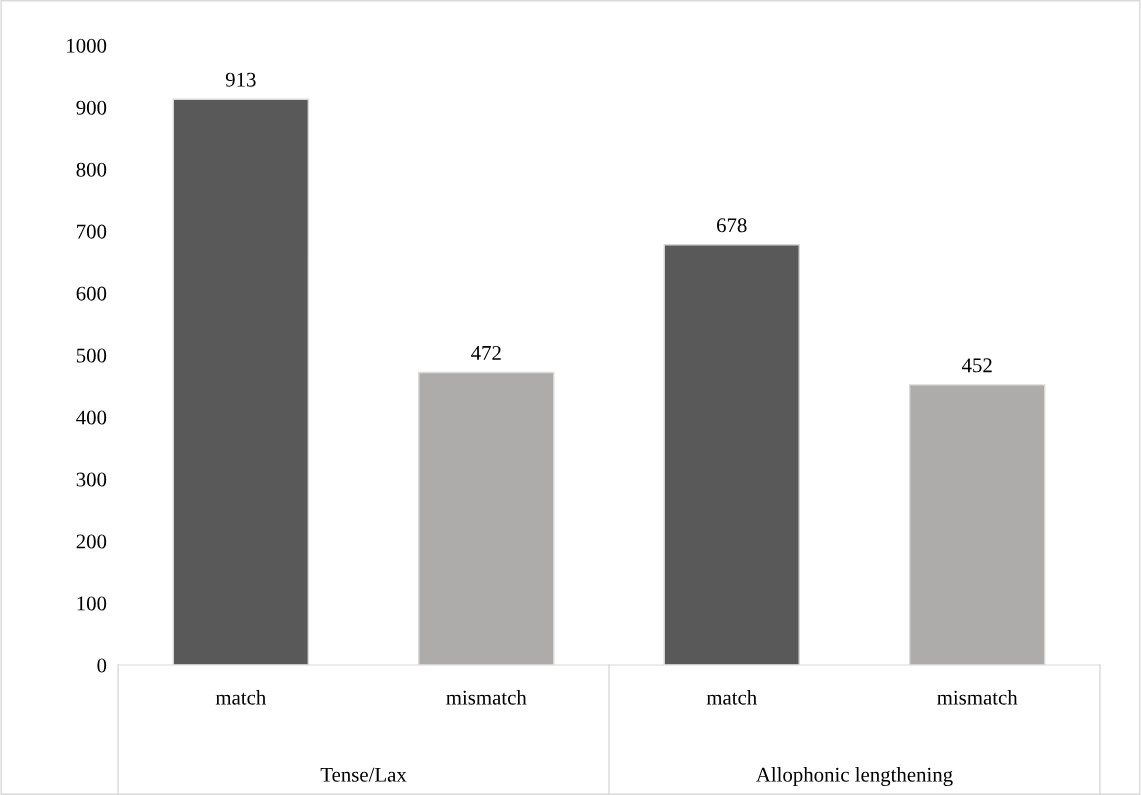  I want to click on text: Tense/Lax, so click(363, 774).